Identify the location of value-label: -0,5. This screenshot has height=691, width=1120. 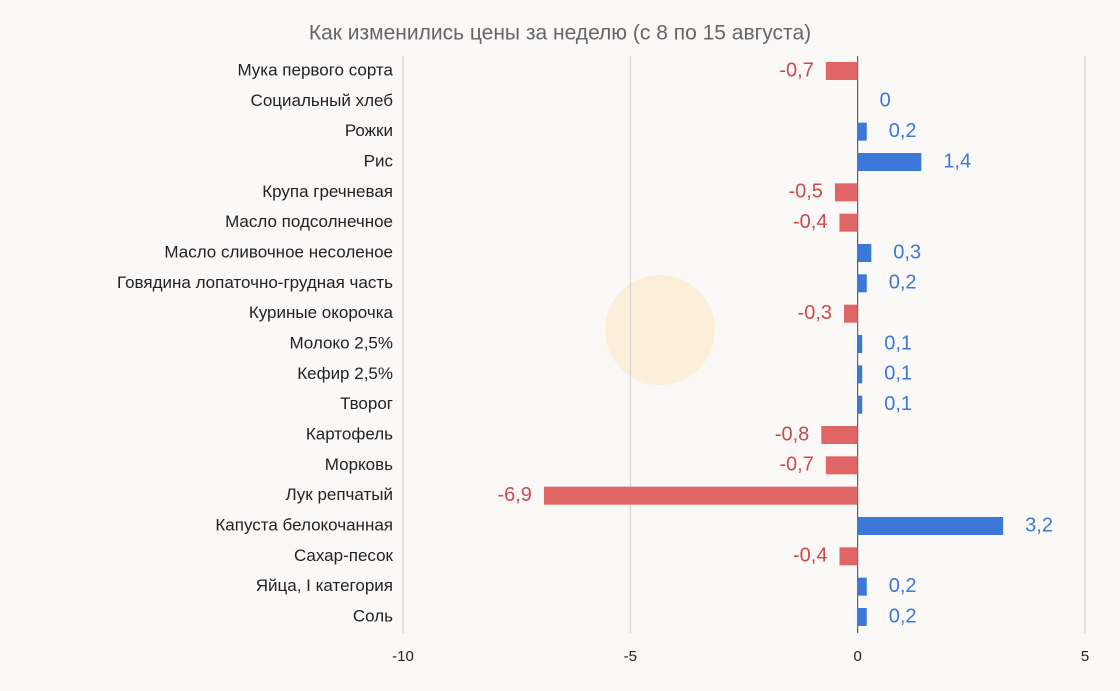
(805, 192).